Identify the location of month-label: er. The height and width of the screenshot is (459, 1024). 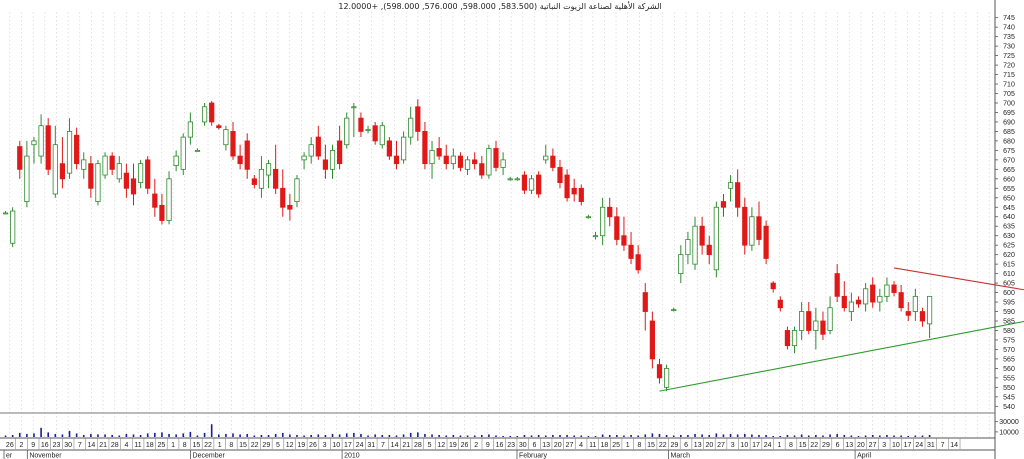
(9, 456).